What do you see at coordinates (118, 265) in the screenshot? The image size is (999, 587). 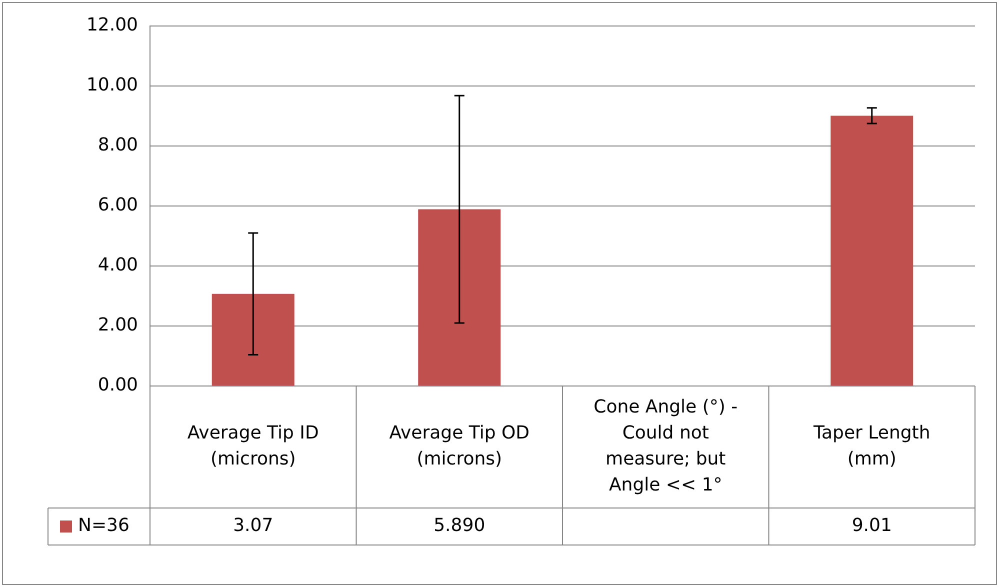 I see `y-tick-label: 4.00` at bounding box center [118, 265].